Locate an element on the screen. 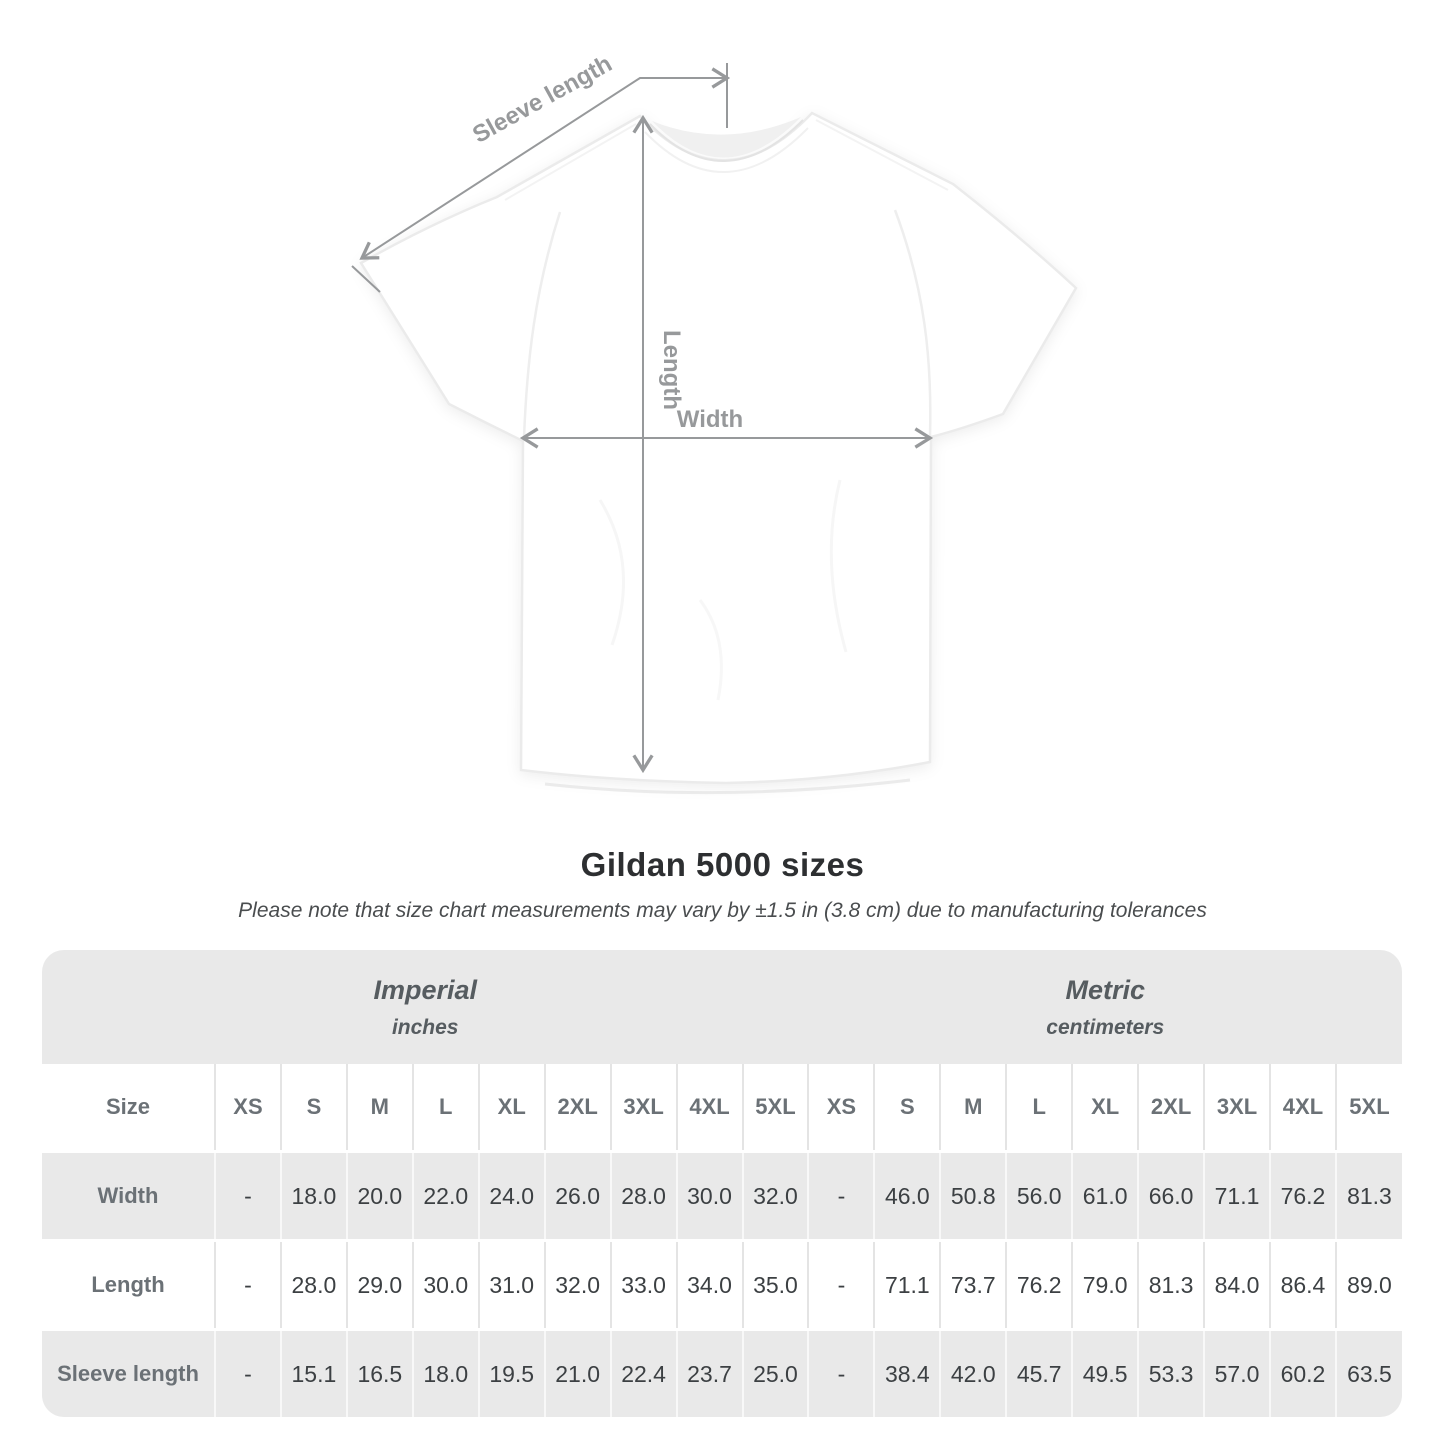 Image resolution: width=1445 pixels, height=1445 pixels. measurement-value-cell: 25.0 is located at coordinates (775, 1372).